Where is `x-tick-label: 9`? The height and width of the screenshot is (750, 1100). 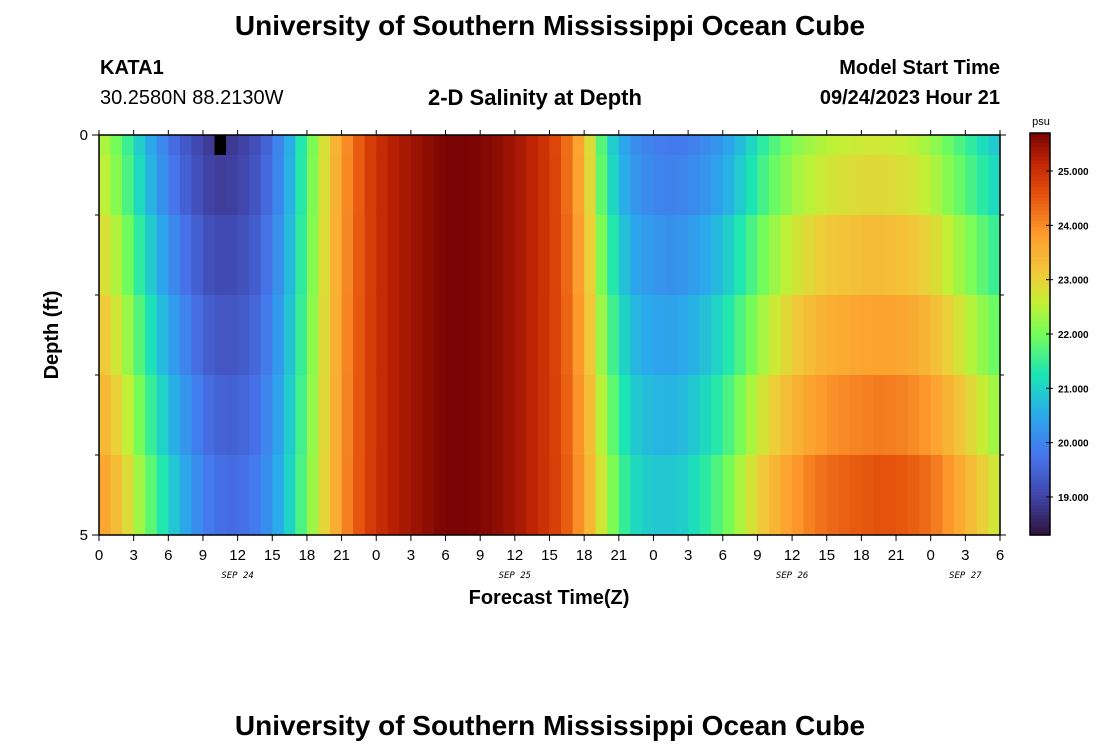 x-tick-label: 9 is located at coordinates (757, 555).